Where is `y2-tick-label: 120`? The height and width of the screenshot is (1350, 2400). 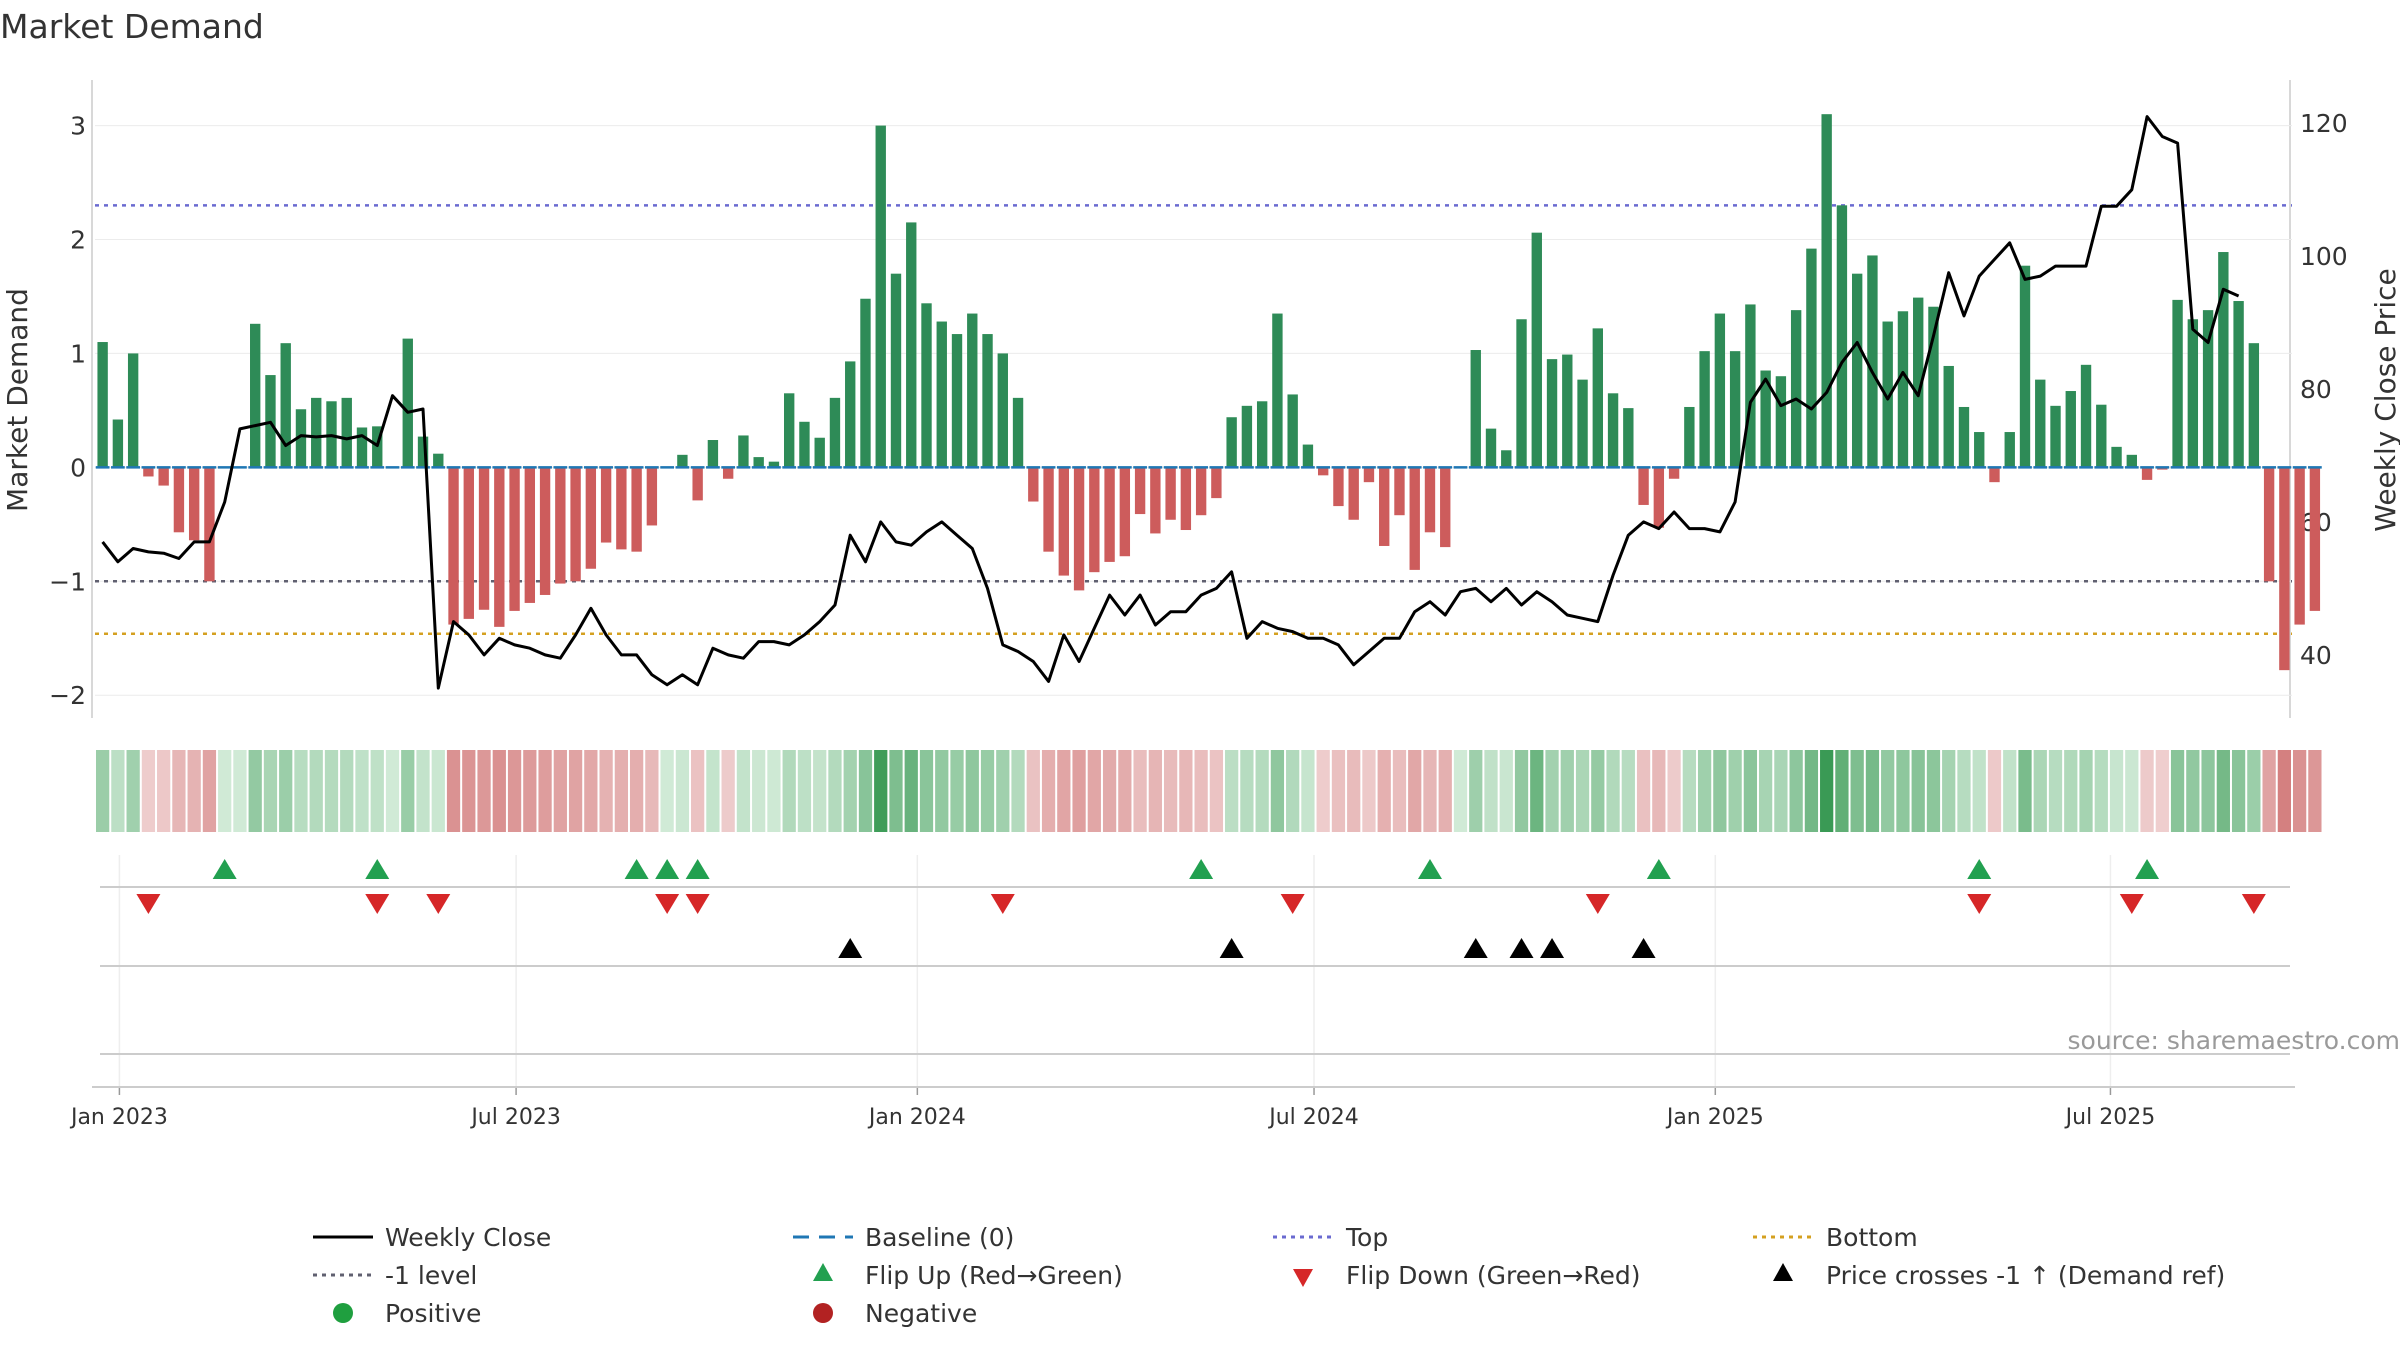
y2-tick-label: 120 is located at coordinates (2324, 123).